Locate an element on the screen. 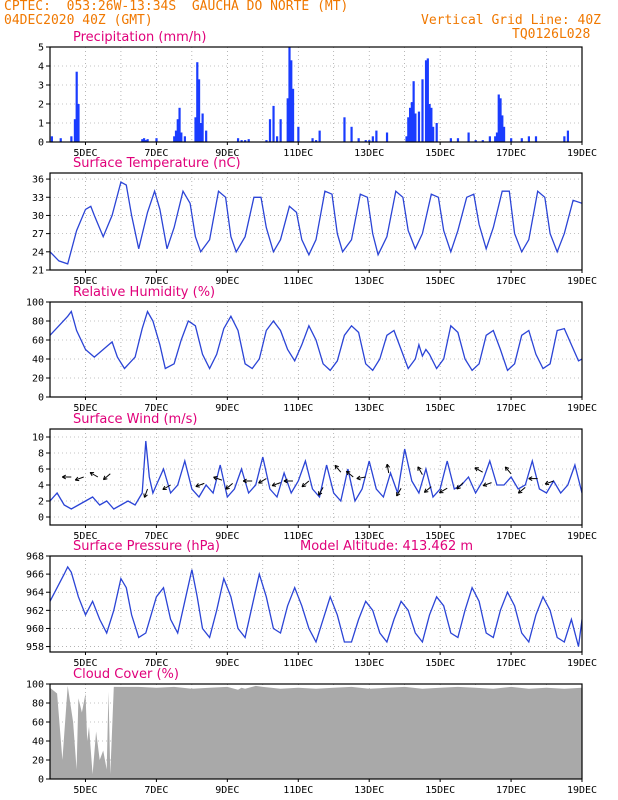 The image size is (618, 800). header-date: 04DEC2020 40Z (GMT) is located at coordinates (78, 20).